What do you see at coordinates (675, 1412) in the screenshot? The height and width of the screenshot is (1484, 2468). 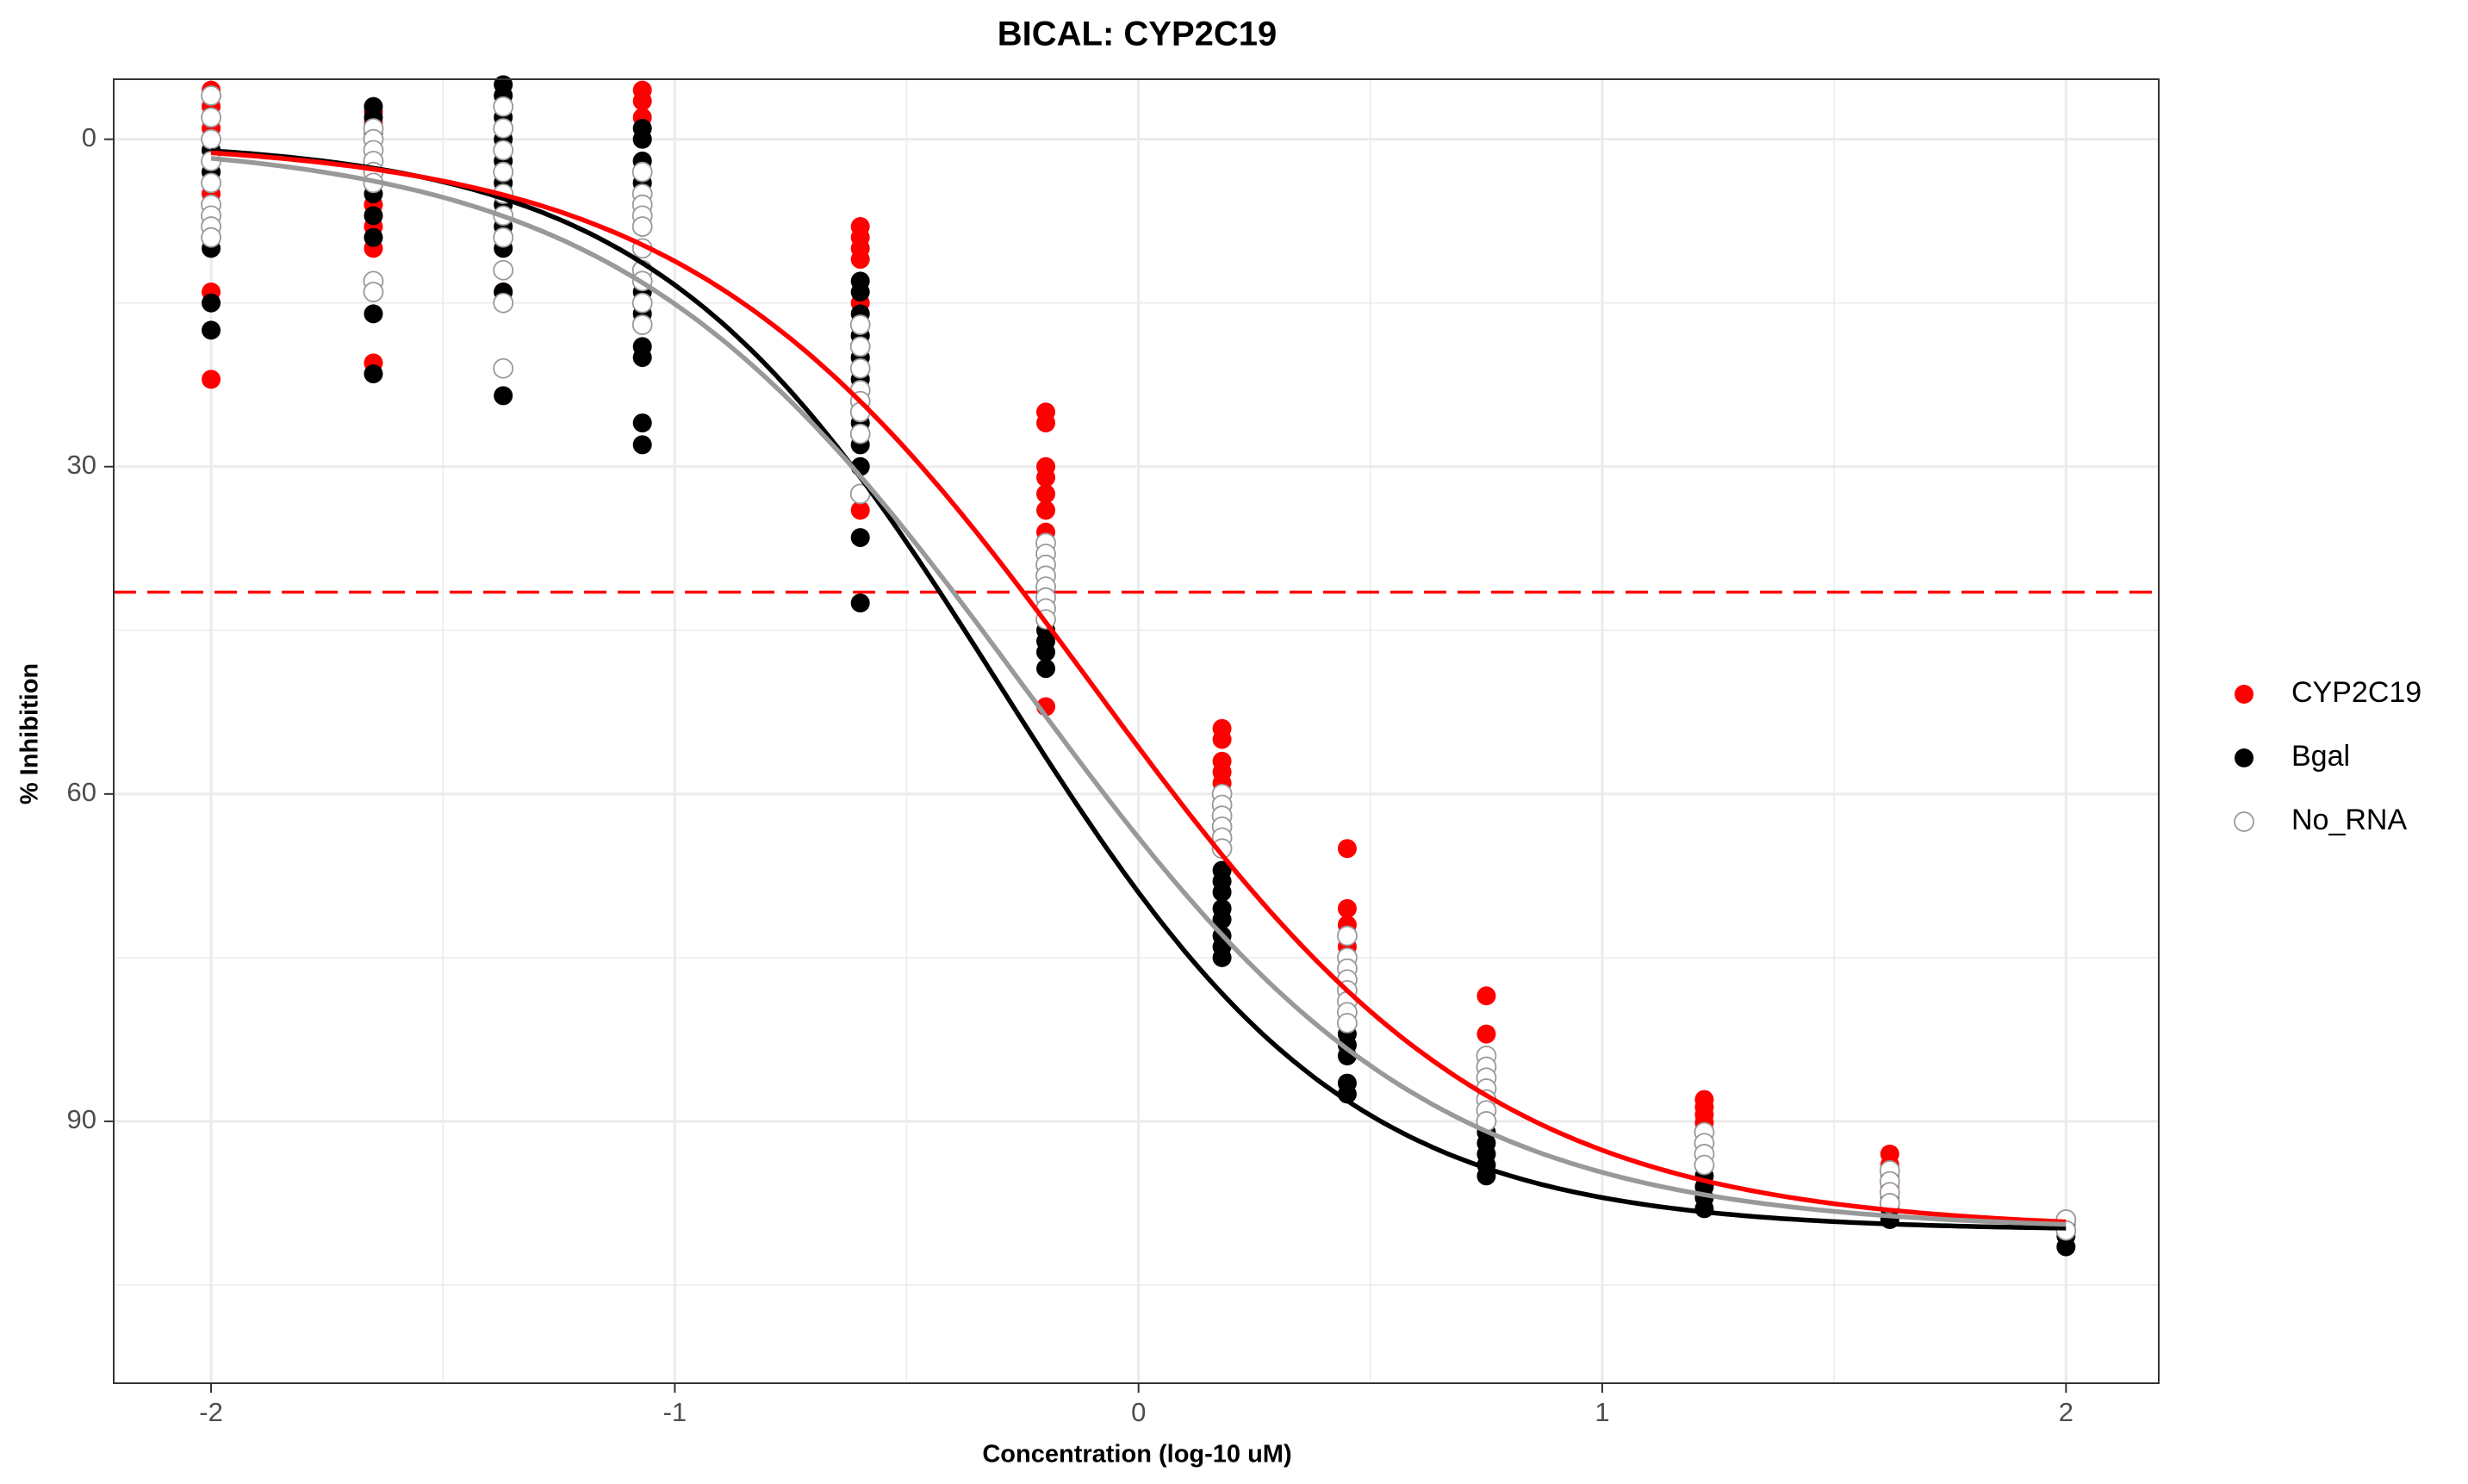 I see `x-tick-label: -1` at bounding box center [675, 1412].